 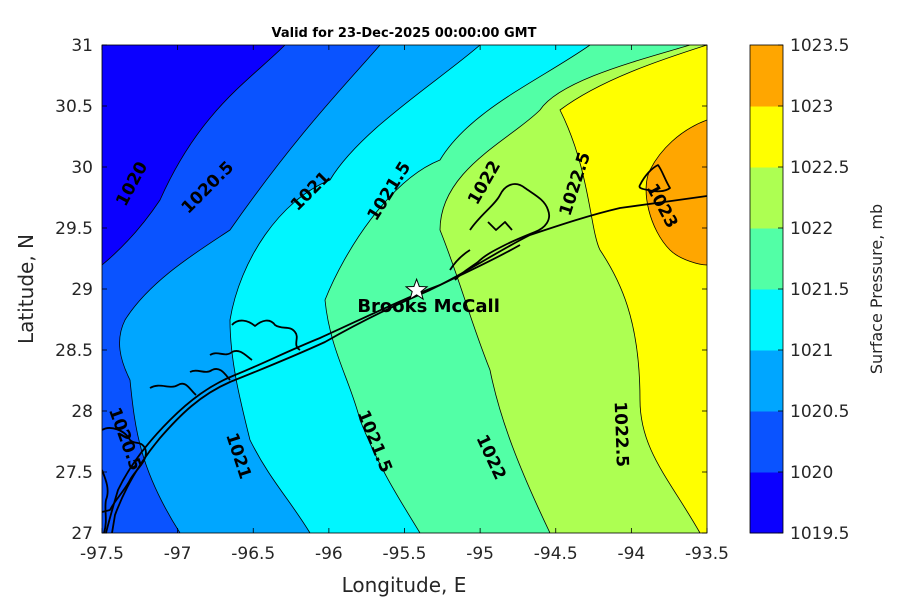 What do you see at coordinates (82, 534) in the screenshot?
I see `y-tick-label: 27` at bounding box center [82, 534].